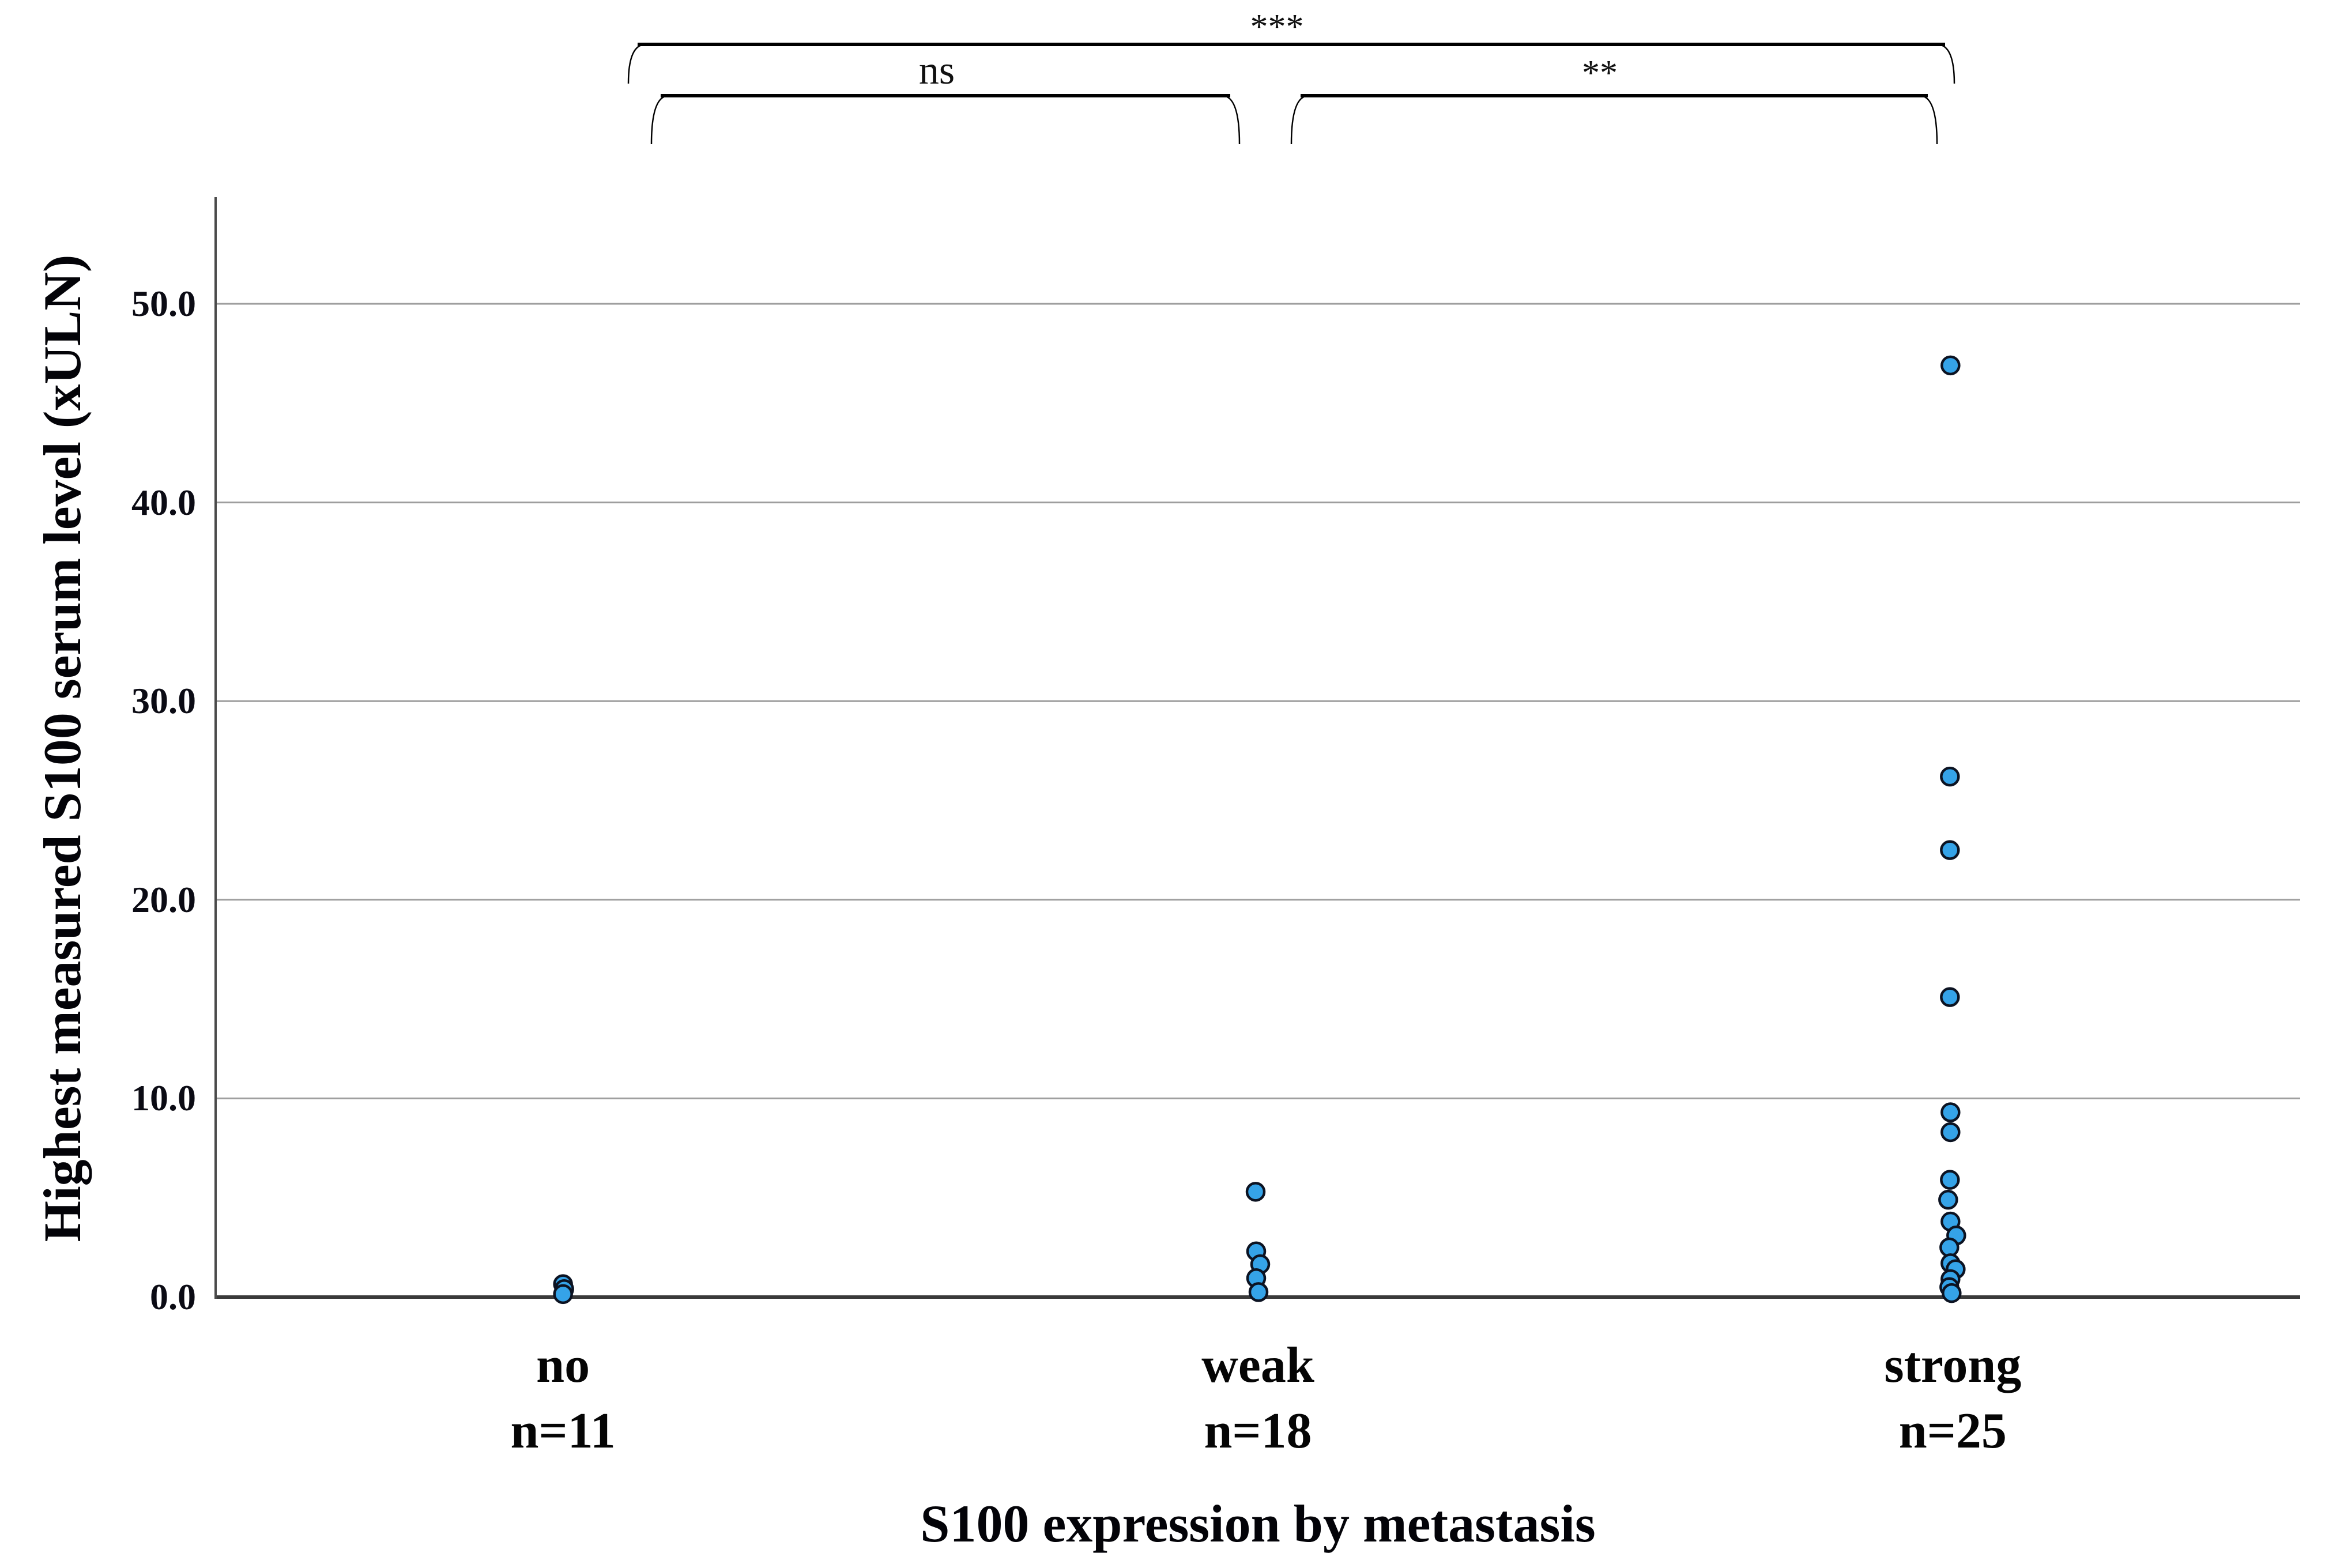 The width and height of the screenshot is (2325, 1568). I want to click on significance-label-ns: ns, so click(936, 70).